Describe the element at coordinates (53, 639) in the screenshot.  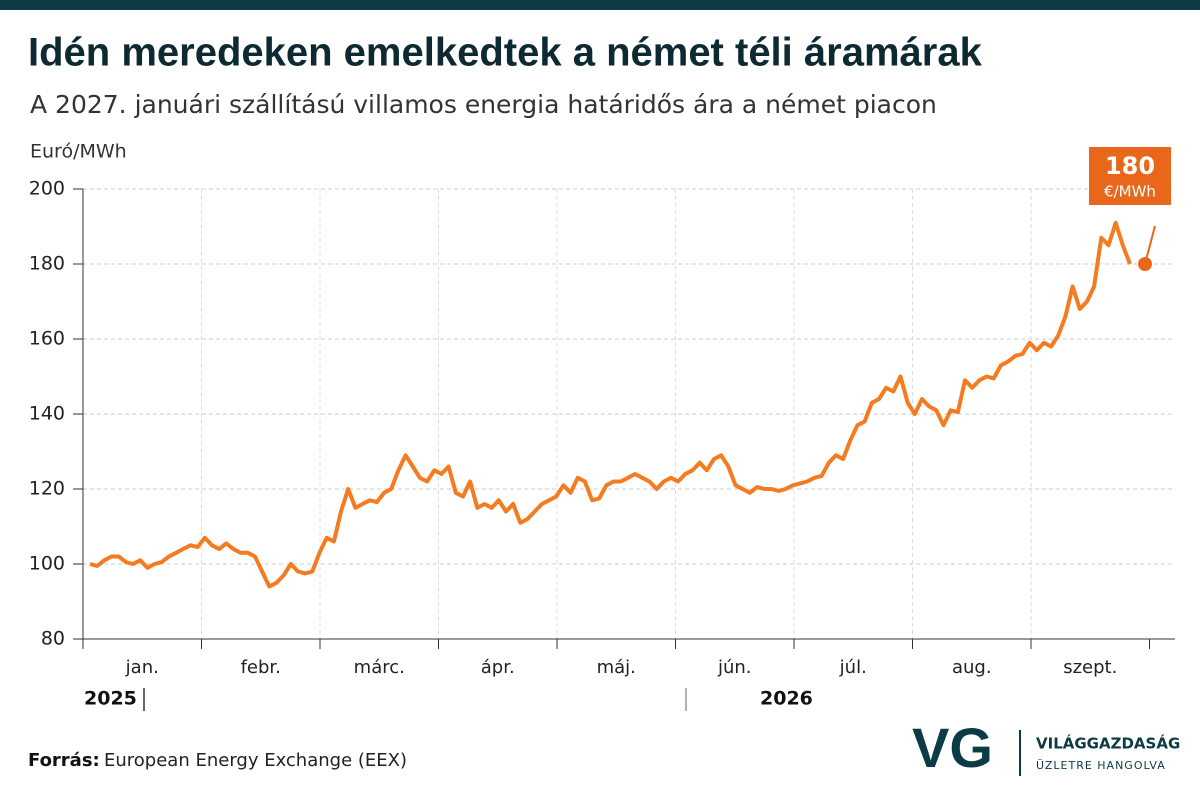
I see `y-tick-label: 80` at that location.